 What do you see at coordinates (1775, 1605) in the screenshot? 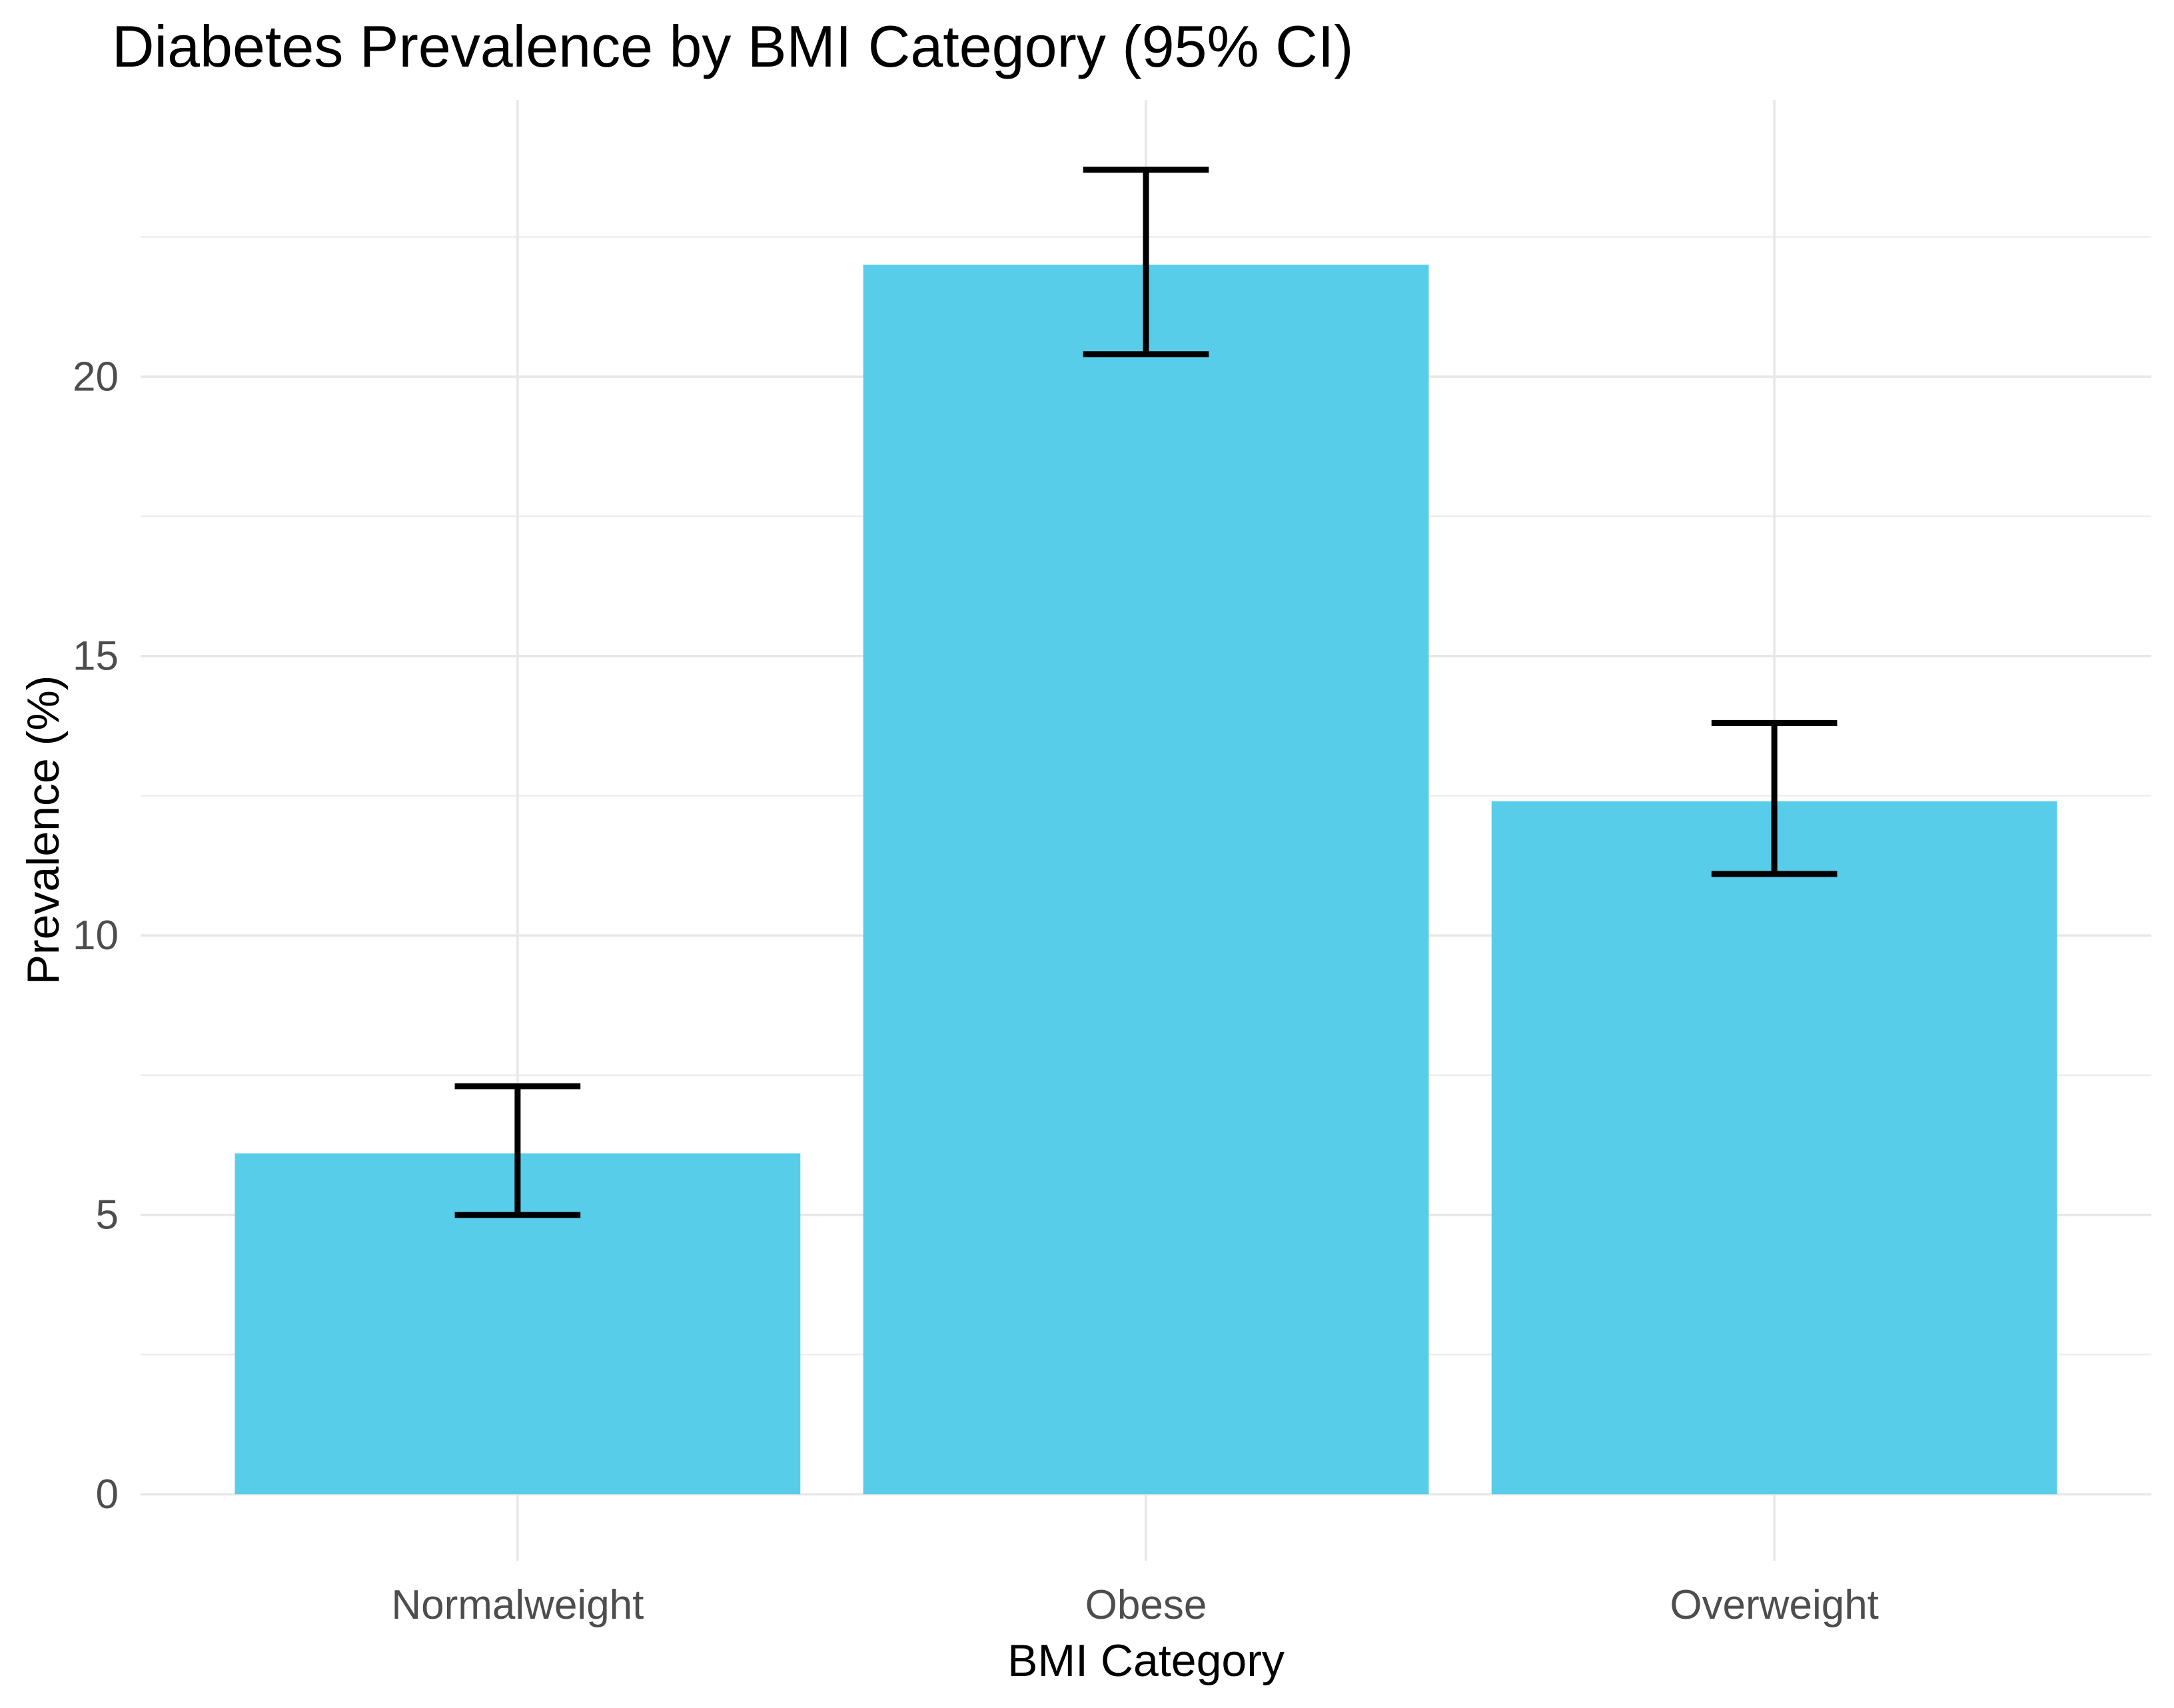
I see `x-tick-label: Overweight` at bounding box center [1775, 1605].